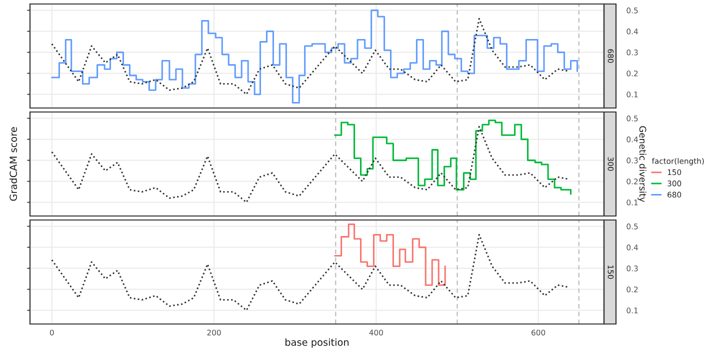 The height and width of the screenshot is (357, 709). I want to click on x-axis-title: base position, so click(317, 343).